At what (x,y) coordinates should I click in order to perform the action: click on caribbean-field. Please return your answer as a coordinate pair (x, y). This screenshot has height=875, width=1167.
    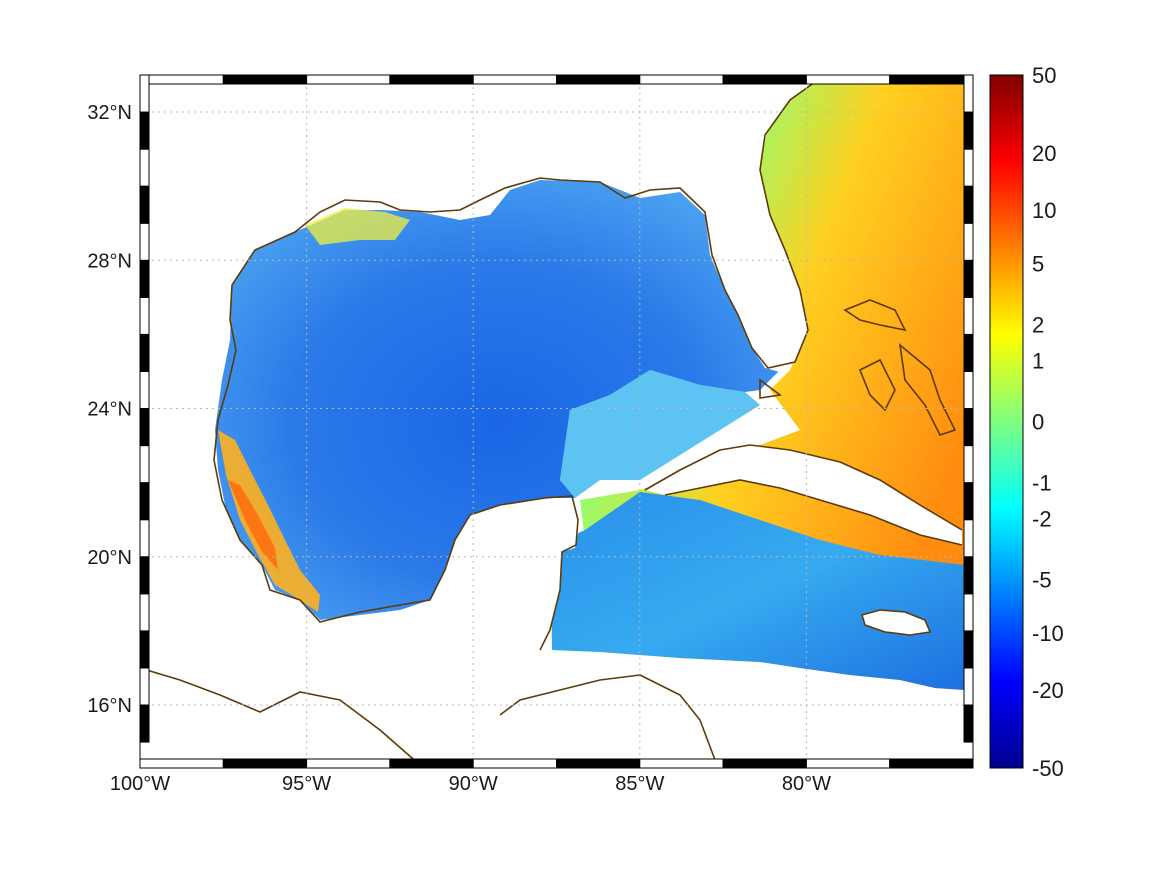
    Looking at the image, I should click on (758, 591).